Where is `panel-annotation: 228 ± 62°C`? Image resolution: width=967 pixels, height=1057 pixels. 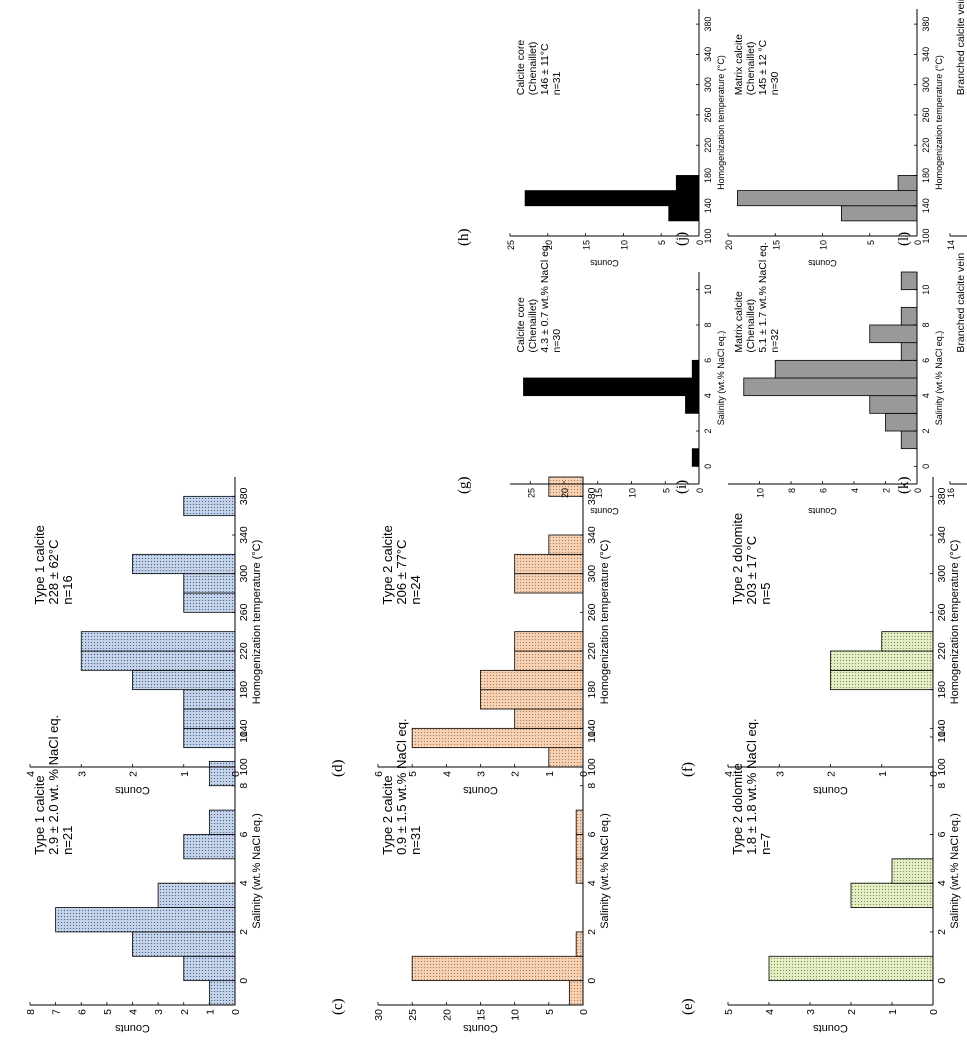
panel-annotation: 228 ± 62°C is located at coordinates (53, 571).